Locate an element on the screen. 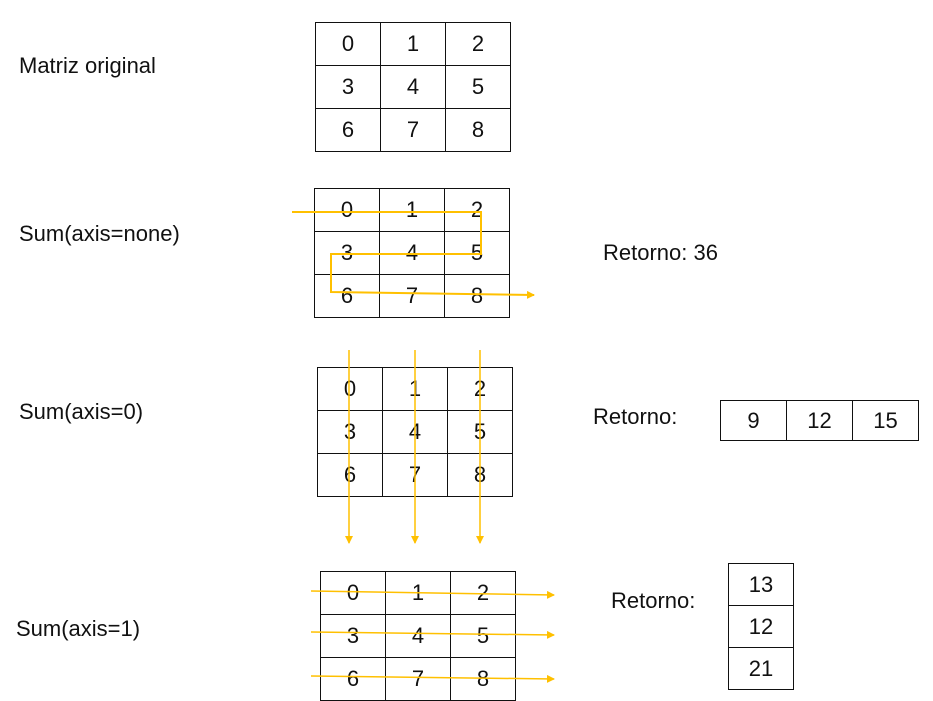 The height and width of the screenshot is (701, 933). label-sum-axis-none: Sum(axis=none) is located at coordinates (99, 233).